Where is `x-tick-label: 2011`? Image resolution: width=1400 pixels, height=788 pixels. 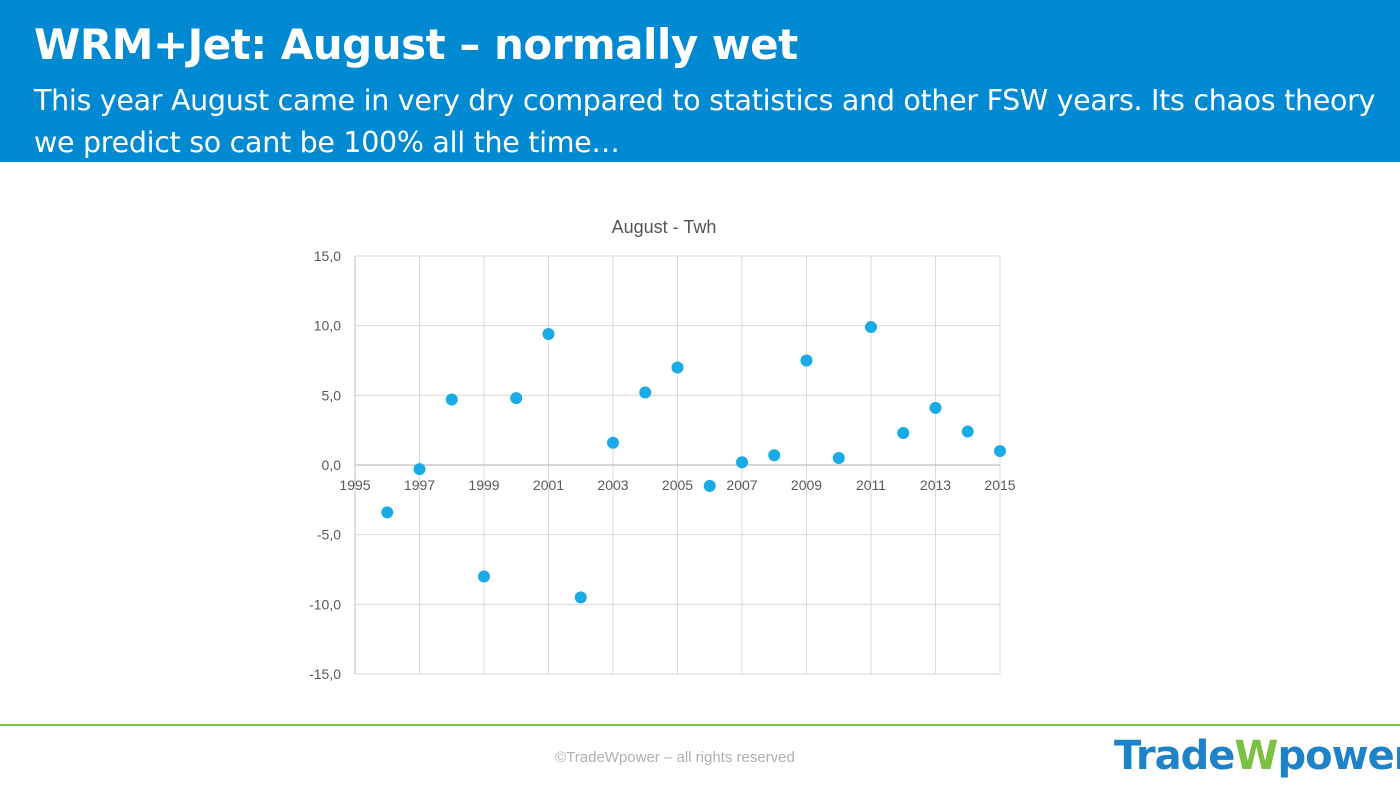 x-tick-label: 2011 is located at coordinates (871, 485).